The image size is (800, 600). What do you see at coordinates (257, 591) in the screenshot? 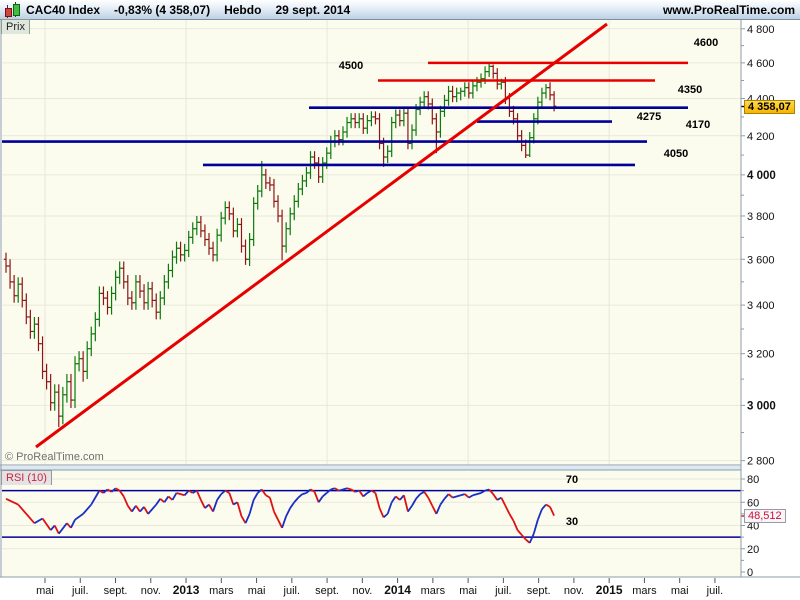
I see `x-axis-label: mai` at bounding box center [257, 591].